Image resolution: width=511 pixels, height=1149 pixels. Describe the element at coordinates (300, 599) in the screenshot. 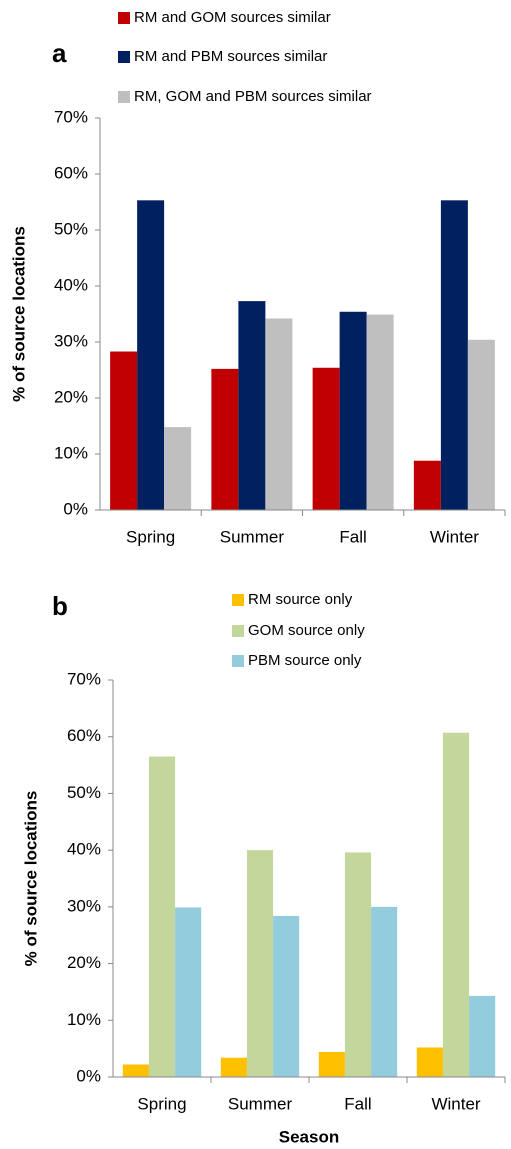

I see `legend-label: RM source only` at that location.